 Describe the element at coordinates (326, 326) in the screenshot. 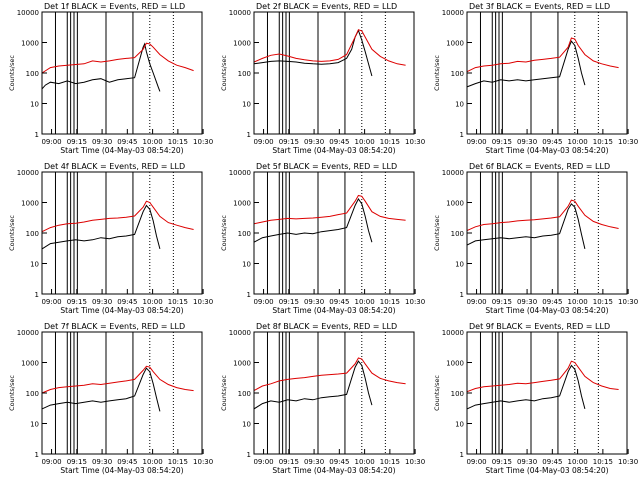

I see `chart-title: Det 8f BLACK = Events, RED = LLD` at that location.